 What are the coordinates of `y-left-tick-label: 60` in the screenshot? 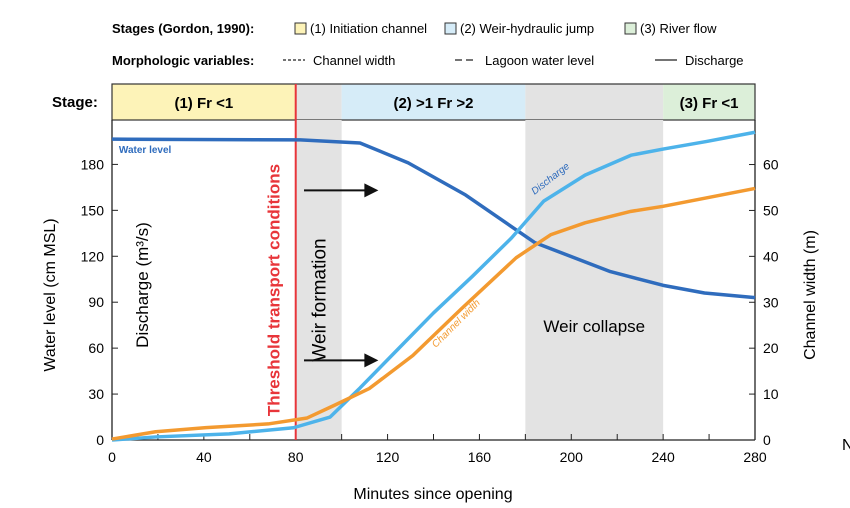 It's located at (96, 348).